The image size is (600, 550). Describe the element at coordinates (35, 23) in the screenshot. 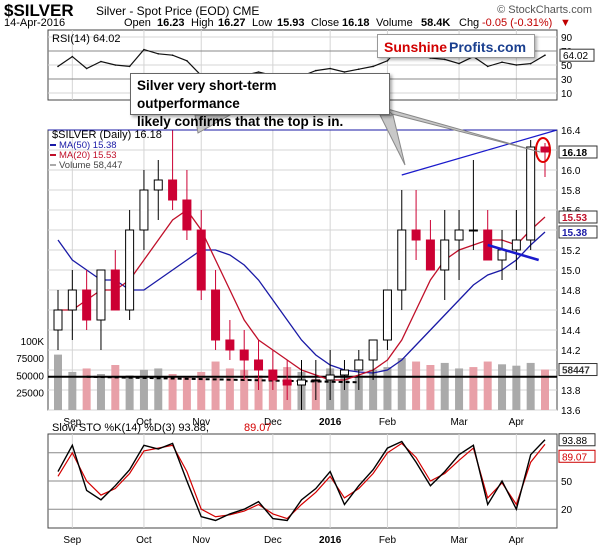

I see `quote-date: 14-Apr-2016` at that location.